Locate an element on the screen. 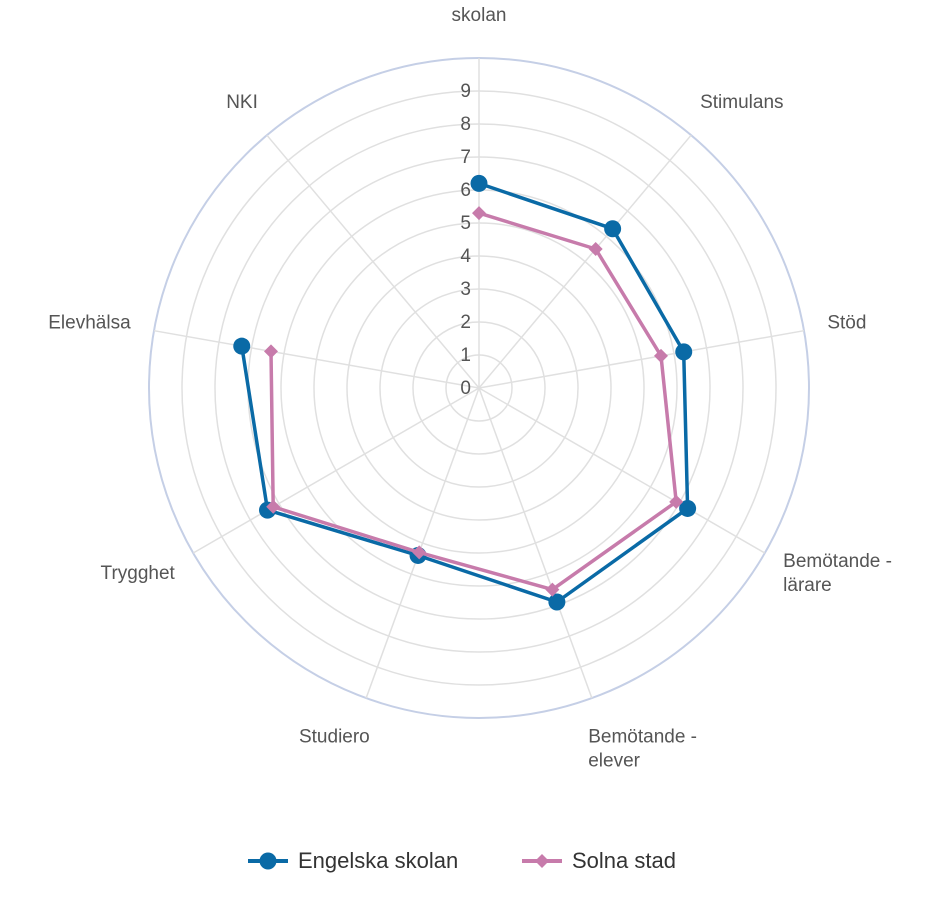 The image size is (933, 908). radial-tick-label: 0 is located at coordinates (465, 388).